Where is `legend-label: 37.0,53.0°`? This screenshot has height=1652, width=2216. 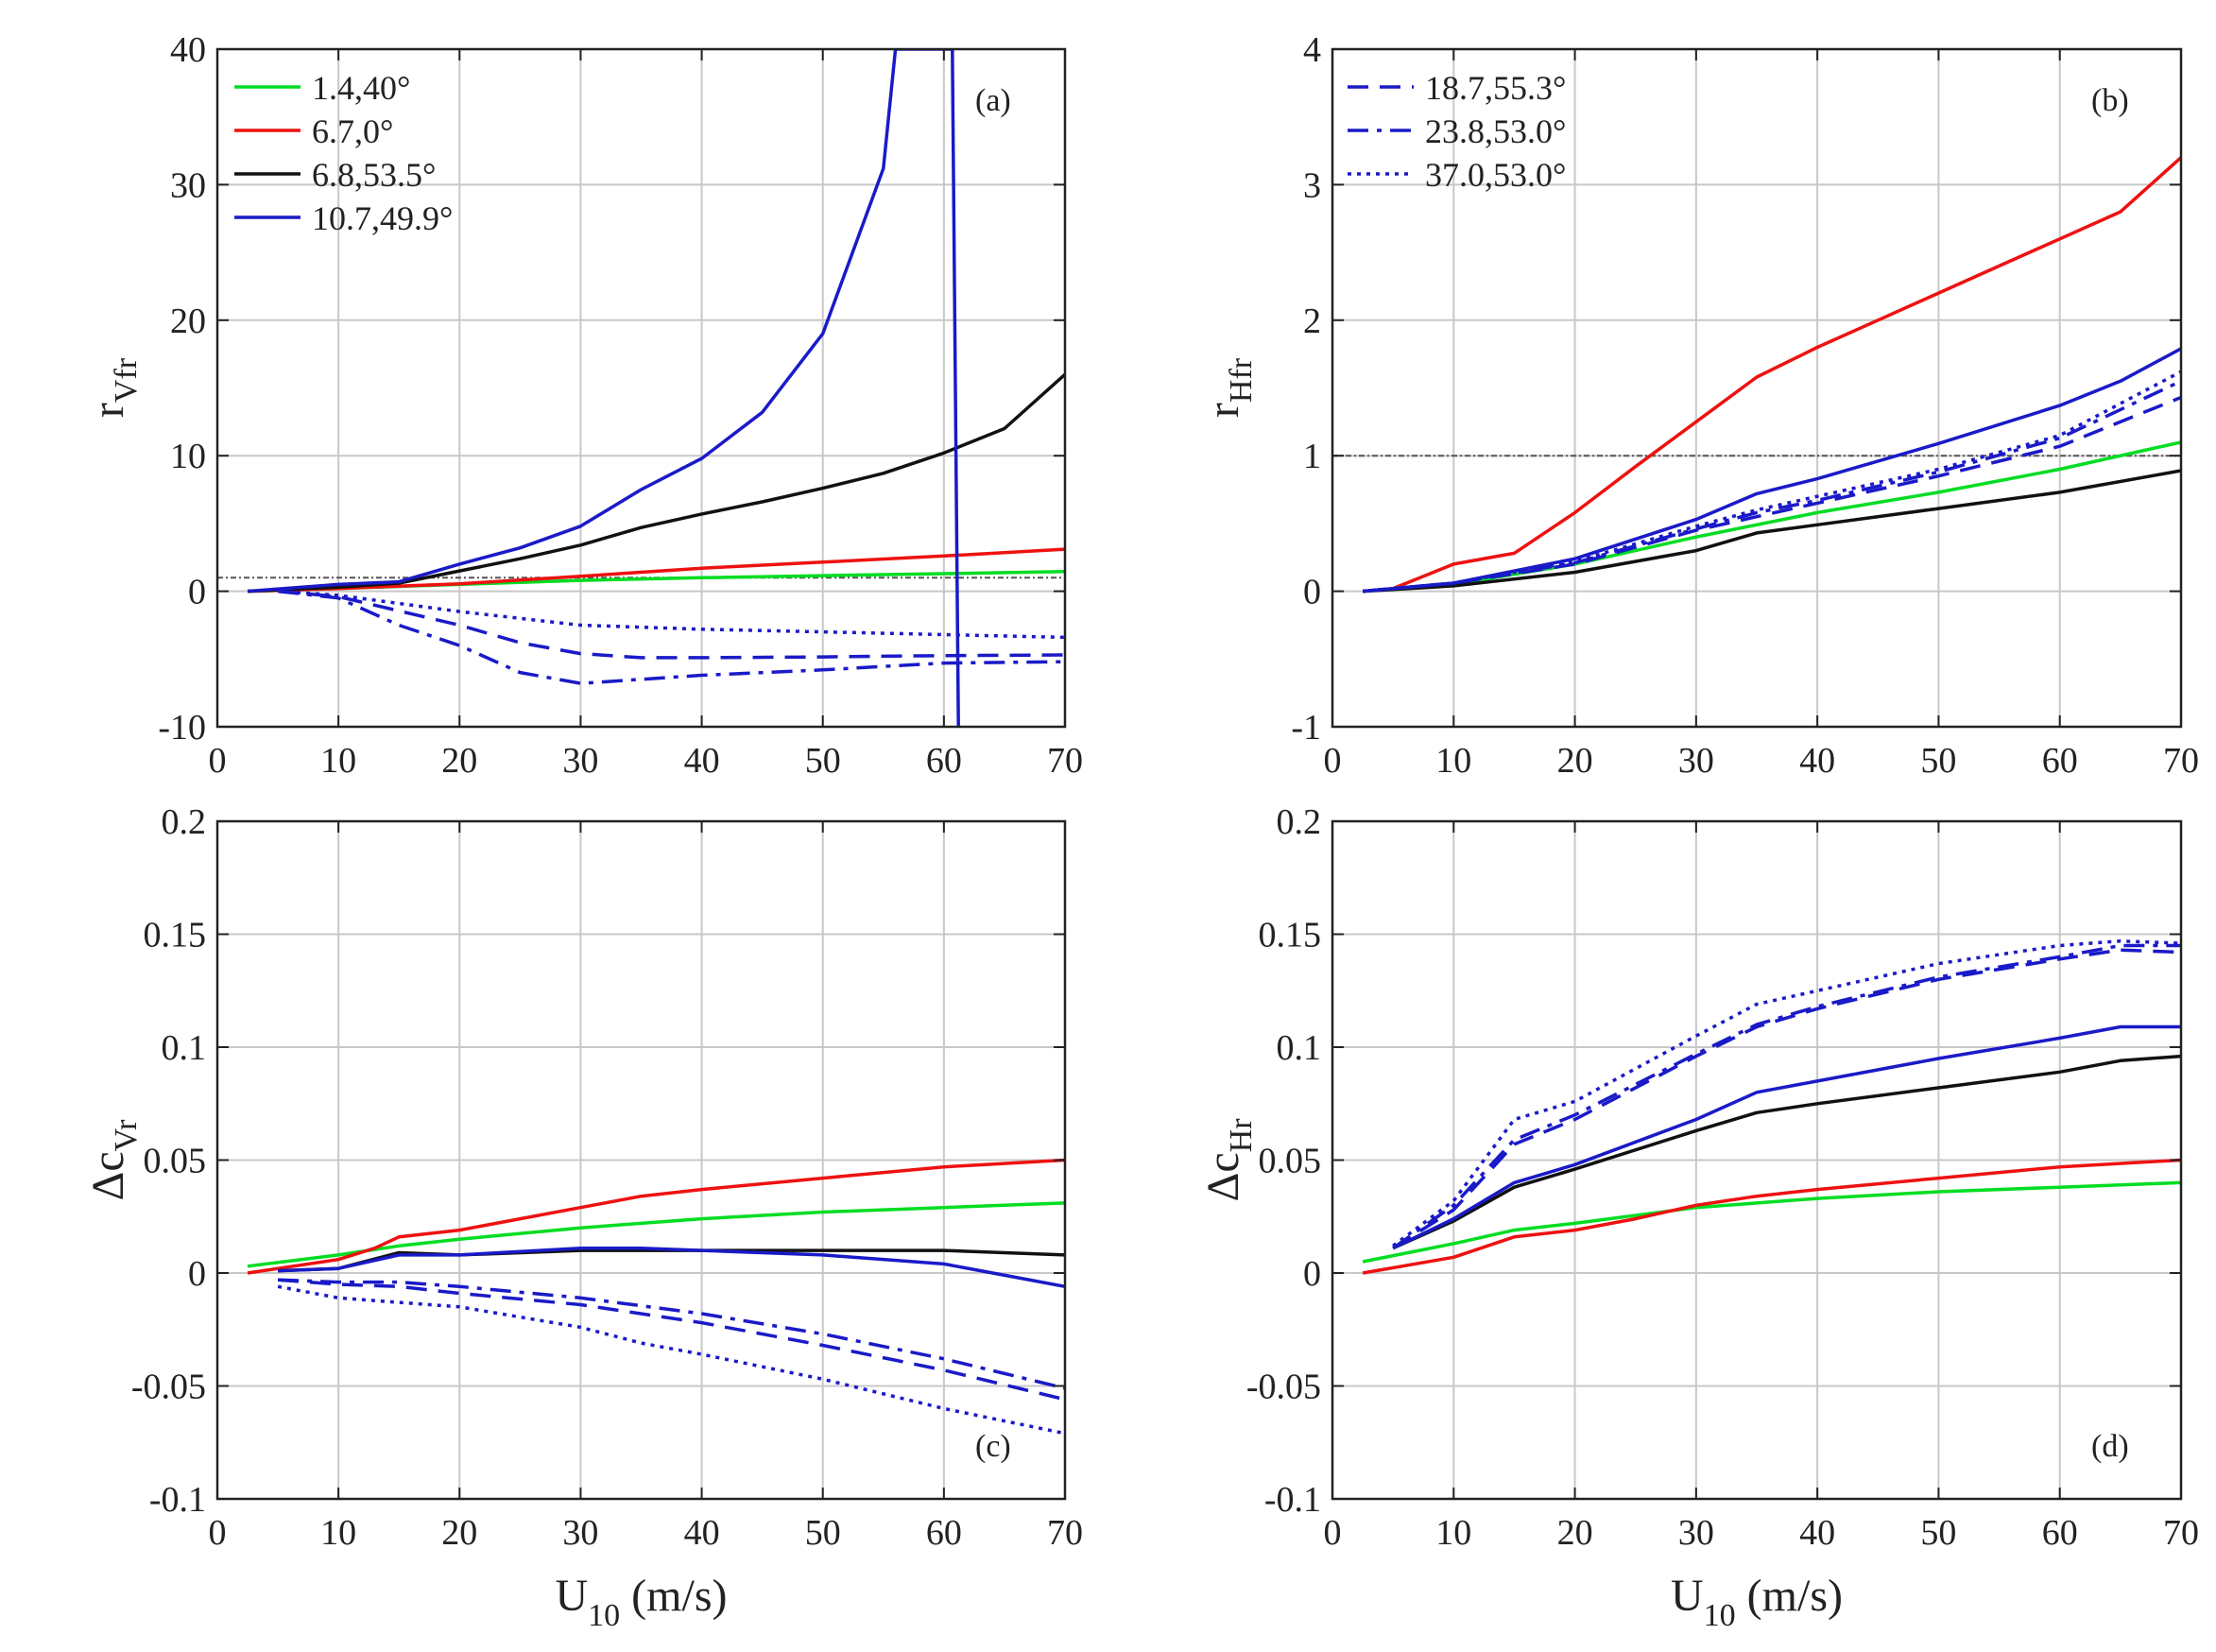
legend-label: 37.0,53.0° is located at coordinates (1495, 175).